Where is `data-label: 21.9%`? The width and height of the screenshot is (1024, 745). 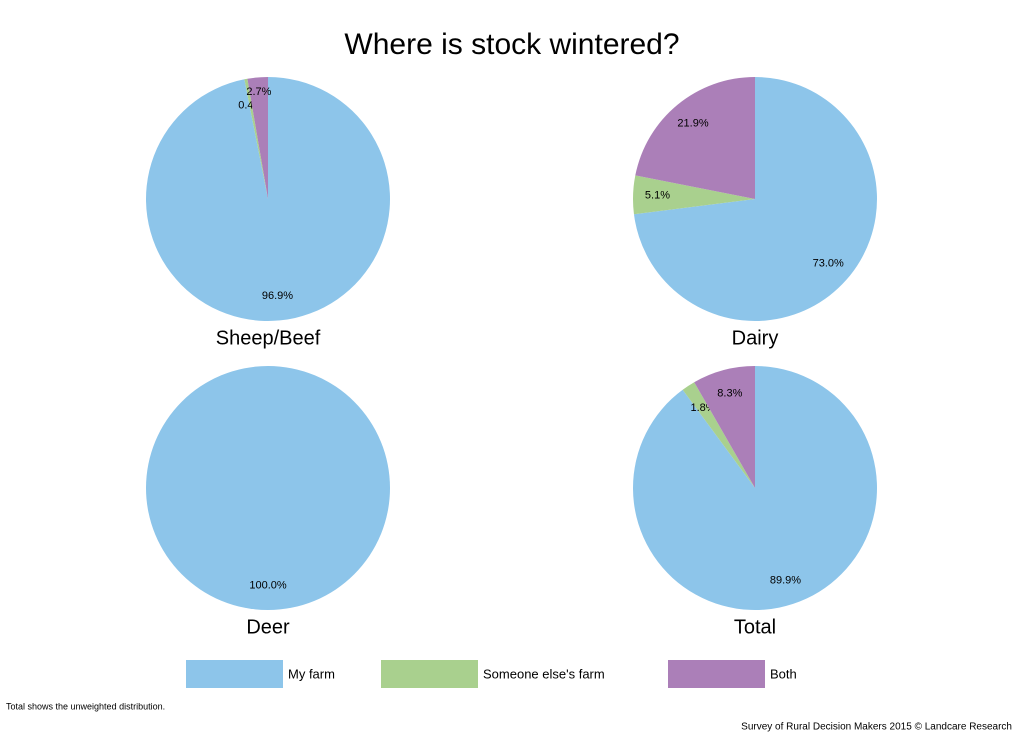
data-label: 21.9% is located at coordinates (692, 124).